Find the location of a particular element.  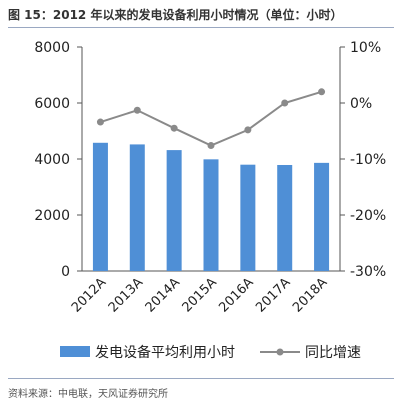

y-left-tick-label: 8000 is located at coordinates (52, 48).